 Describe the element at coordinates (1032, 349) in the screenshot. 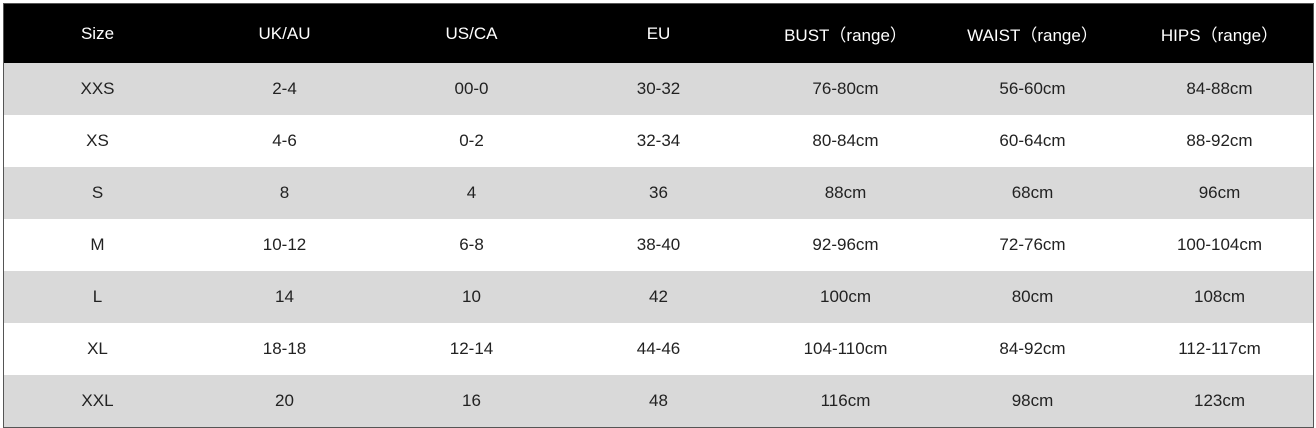

I see `table-cell: 84-92cm` at that location.